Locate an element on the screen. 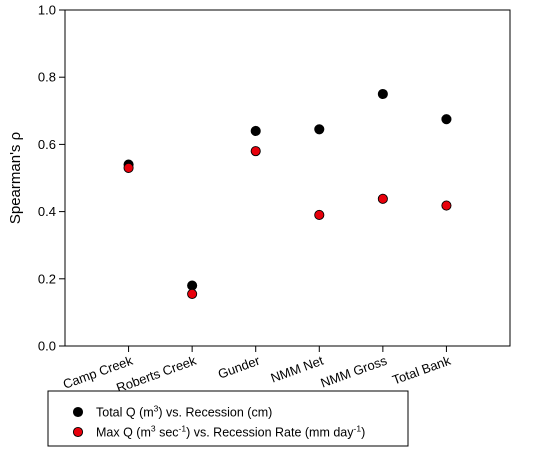 The height and width of the screenshot is (452, 550). y-tick-label: 0.4 is located at coordinates (47, 211).